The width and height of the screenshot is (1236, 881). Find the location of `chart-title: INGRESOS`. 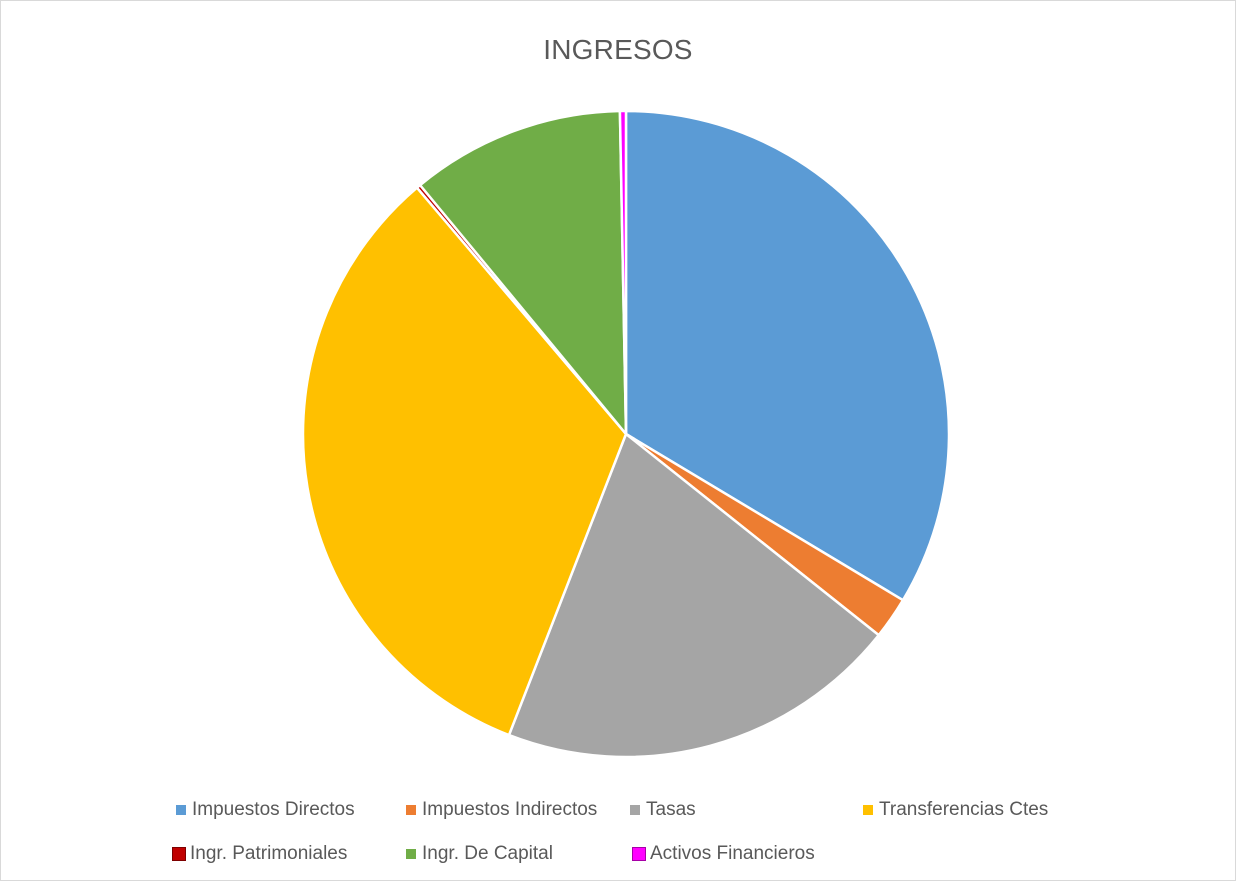

chart-title: INGRESOS is located at coordinates (618, 49).